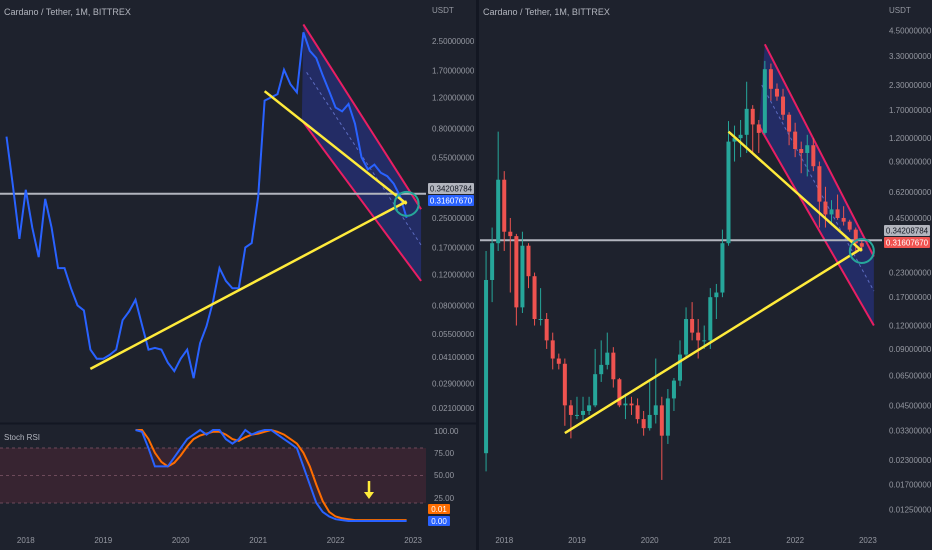 This screenshot has width=932, height=550. Describe the element at coordinates (650, 540) in the screenshot. I see `year-tick-label: 2020` at that location.